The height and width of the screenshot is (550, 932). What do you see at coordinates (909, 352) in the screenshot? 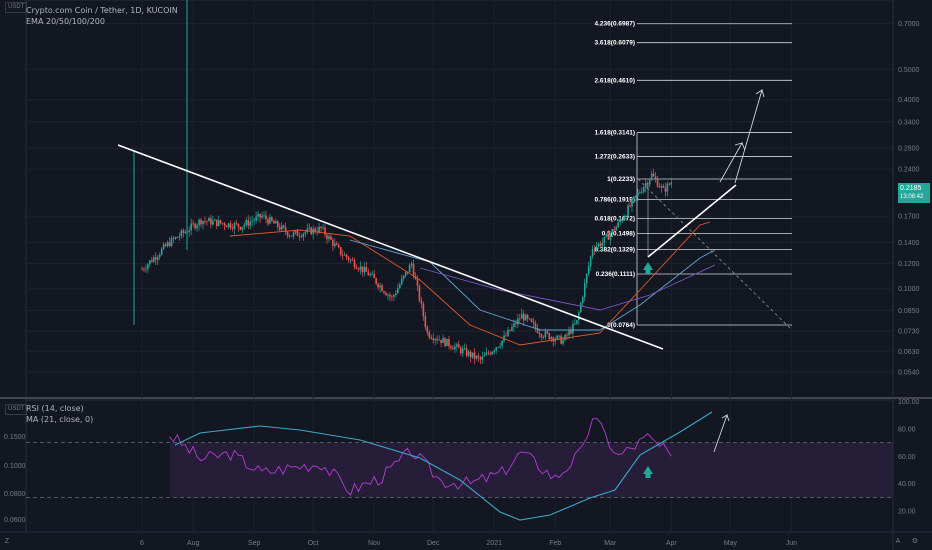
I see `price-axis-label: 0.0630` at bounding box center [909, 352].